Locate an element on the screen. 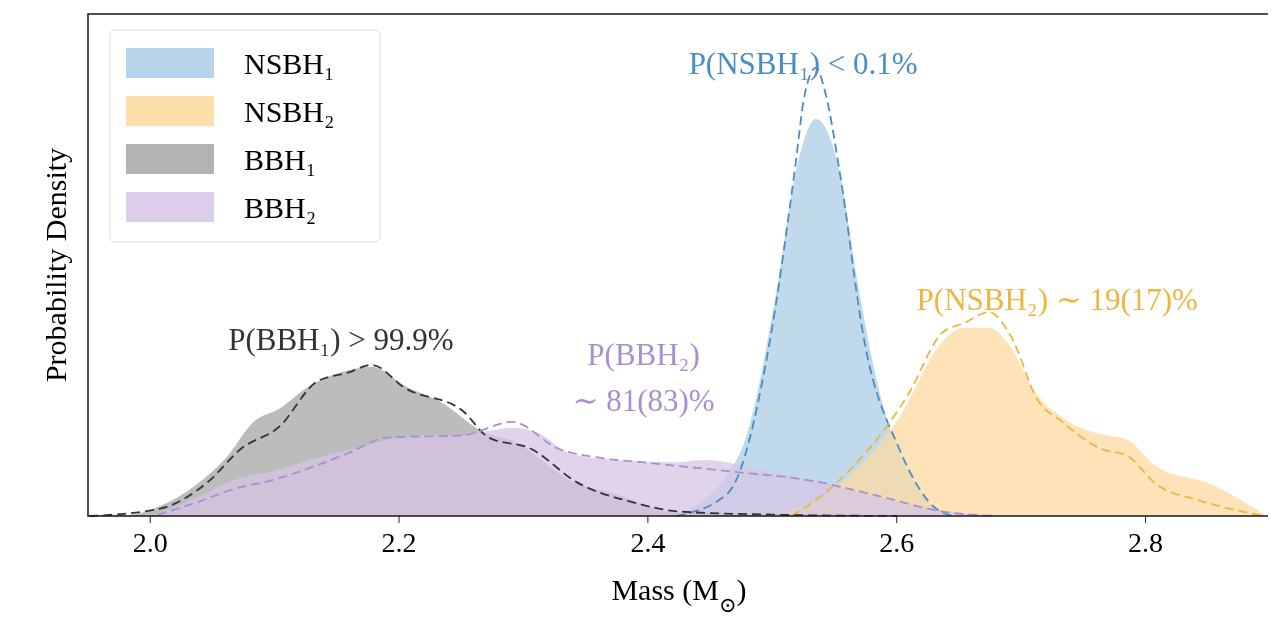  annotation: P(BBH₁) > 99.9% is located at coordinates (341, 340).